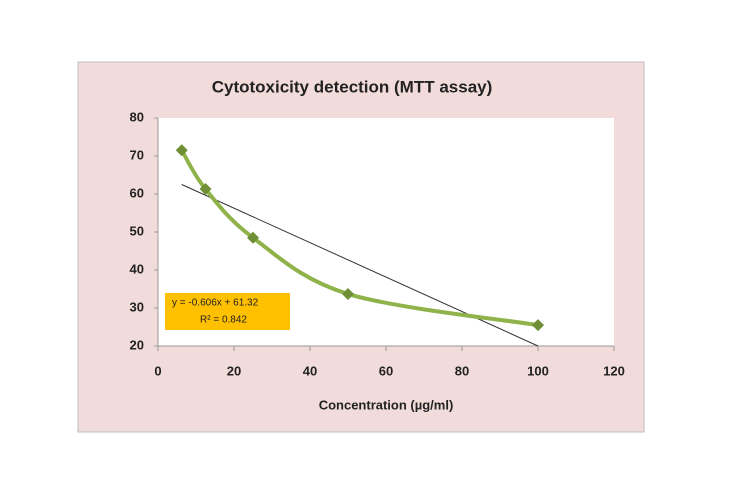  Describe the element at coordinates (137, 230) in the screenshot. I see `y-tick-label: 50` at that location.